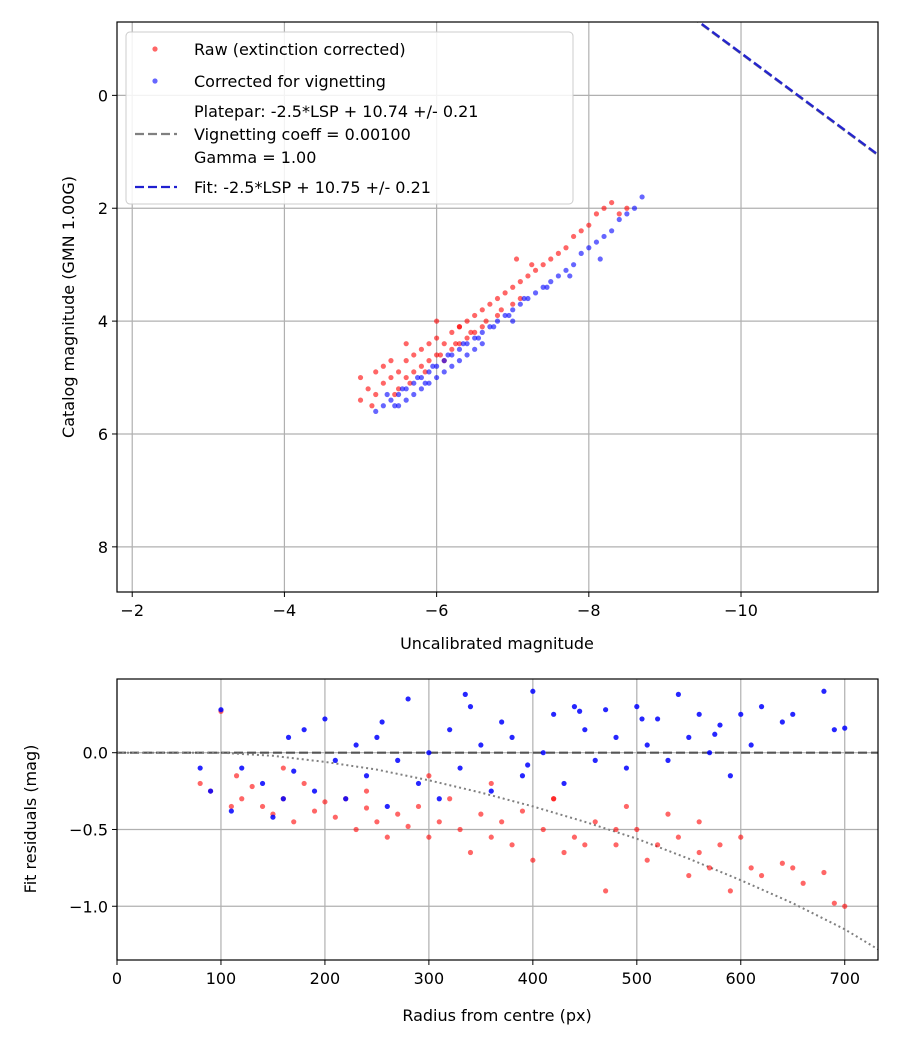 The height and width of the screenshot is (1050, 900). What do you see at coordinates (88, 906) in the screenshot?
I see `bottom-y-tick-label: −1.0` at bounding box center [88, 906].